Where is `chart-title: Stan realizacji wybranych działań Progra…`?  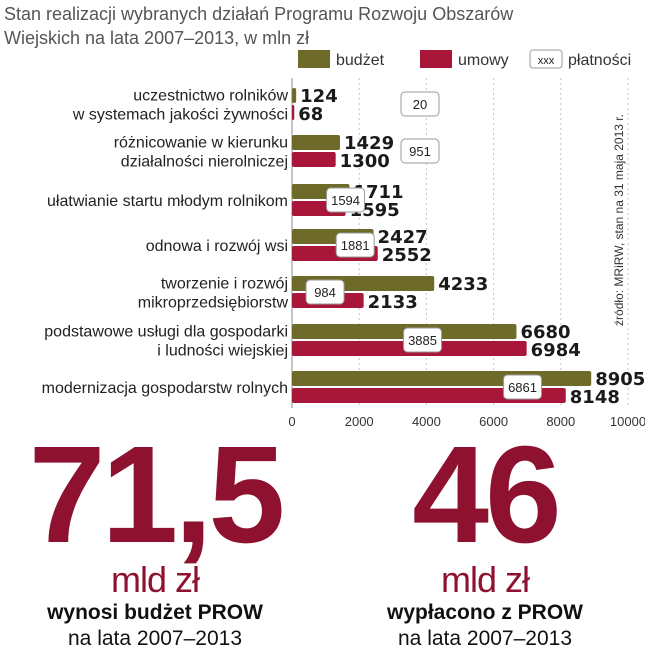
chart-title: Stan realizacji wybranych działań Progra… is located at coordinates (259, 26).